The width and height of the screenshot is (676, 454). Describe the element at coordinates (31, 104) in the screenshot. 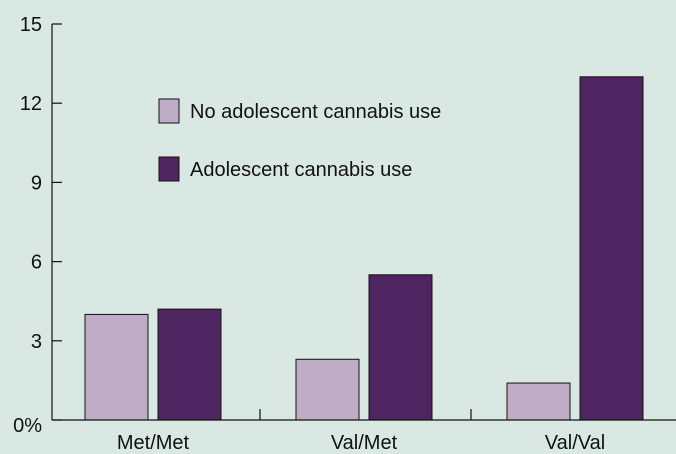

I see `y-tick-label: 12` at that location.